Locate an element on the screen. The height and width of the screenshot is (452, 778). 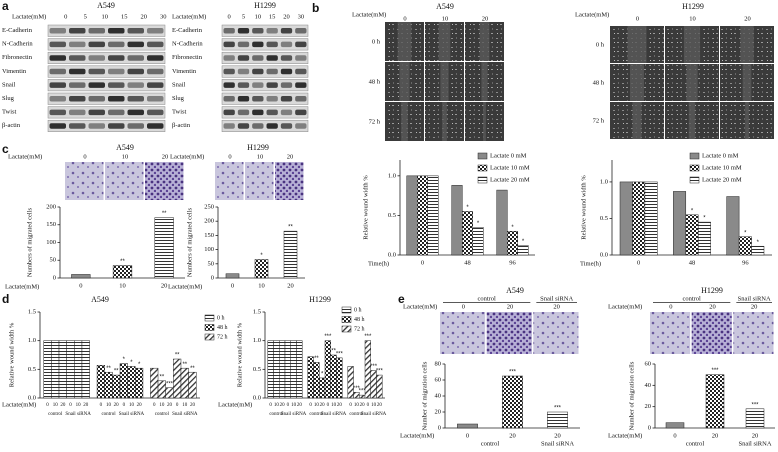
protein-label: β-actin is located at coordinates (181, 125).